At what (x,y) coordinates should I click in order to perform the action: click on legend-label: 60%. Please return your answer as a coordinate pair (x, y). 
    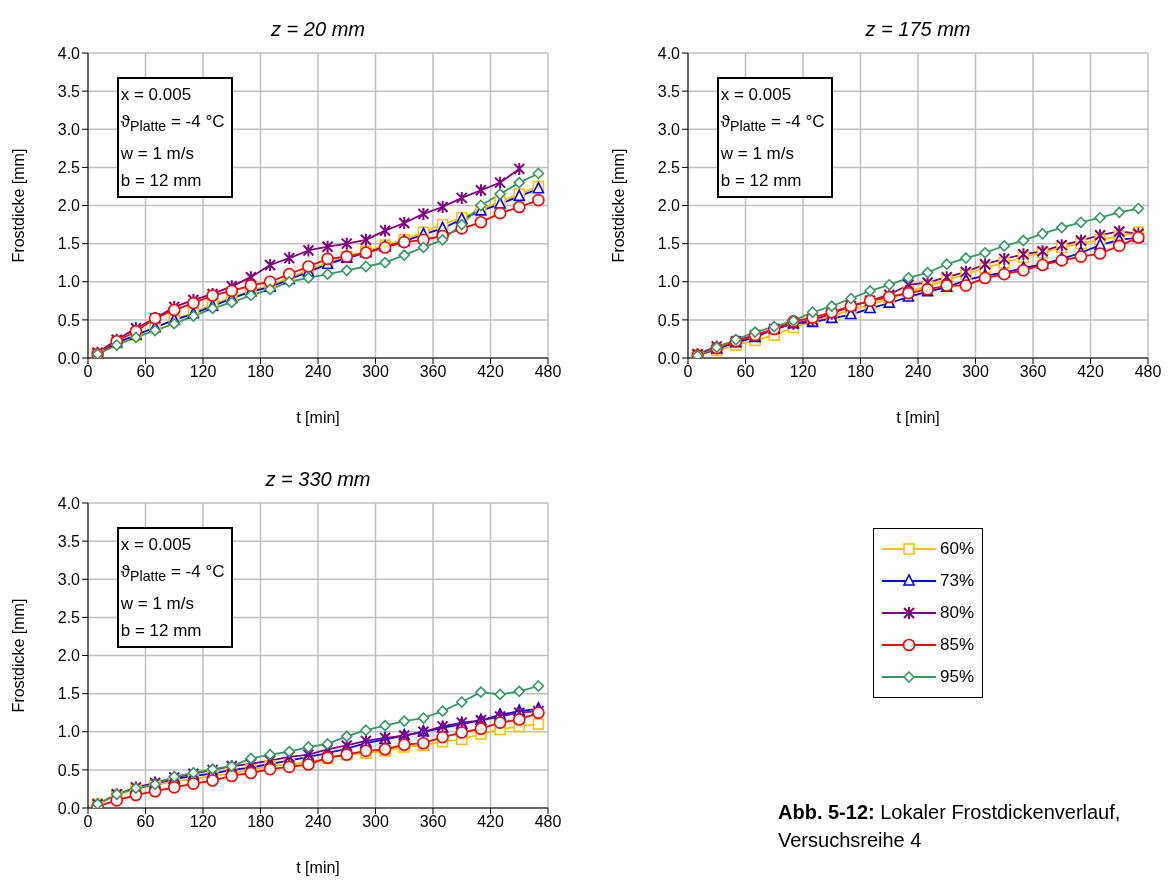
    Looking at the image, I should click on (957, 549).